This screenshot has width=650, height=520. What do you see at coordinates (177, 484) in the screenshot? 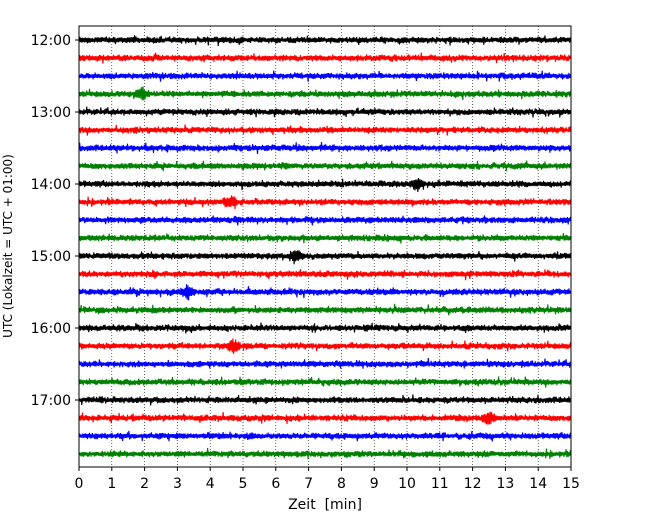
I see `x-tick-label: 3` at bounding box center [177, 484].